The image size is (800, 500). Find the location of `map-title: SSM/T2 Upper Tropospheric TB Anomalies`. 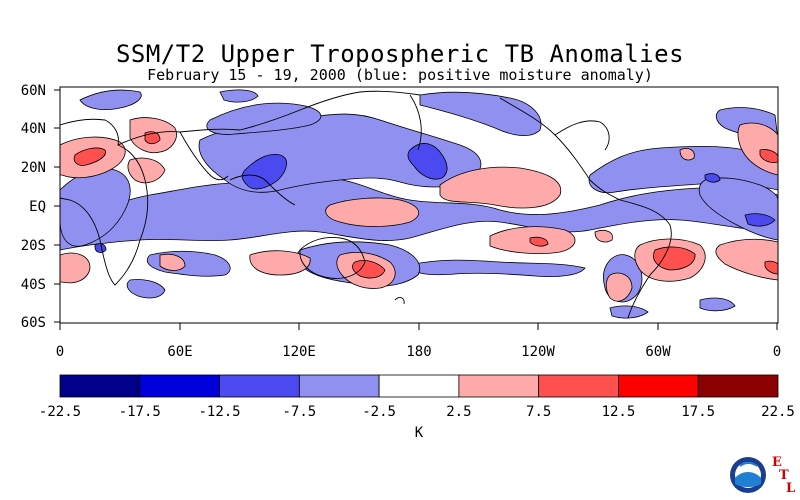

map-title: SSM/T2 Upper Tropospheric TB Anomalies is located at coordinates (400, 54).